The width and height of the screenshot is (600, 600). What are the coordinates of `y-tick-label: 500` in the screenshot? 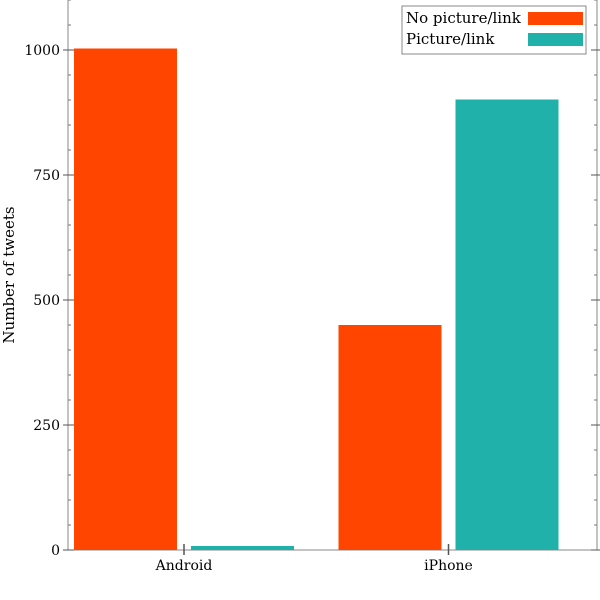 It's located at (46, 301).